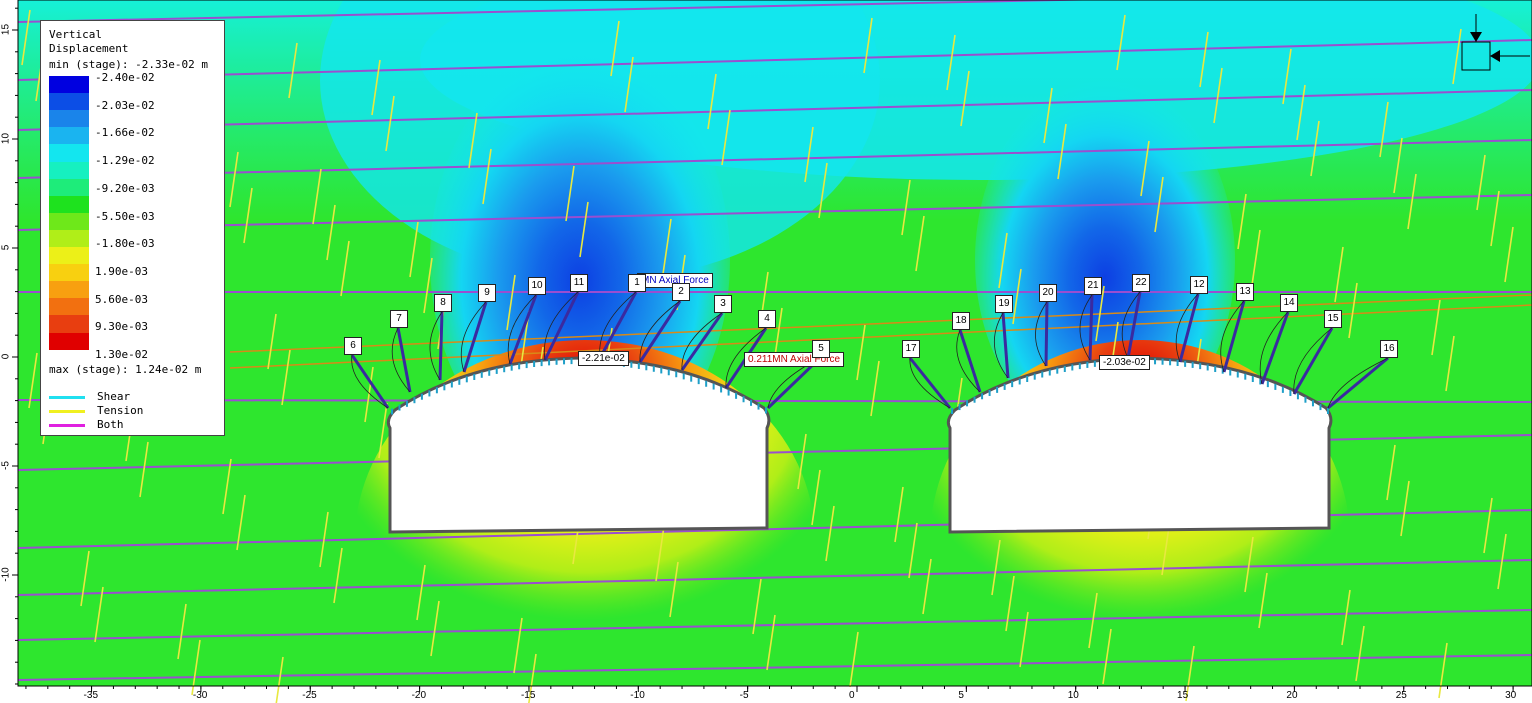 This screenshot has width=1532, height=703. Describe the element at coordinates (125, 77) in the screenshot. I see `legend-tick-label: -2.40e-02` at that location.